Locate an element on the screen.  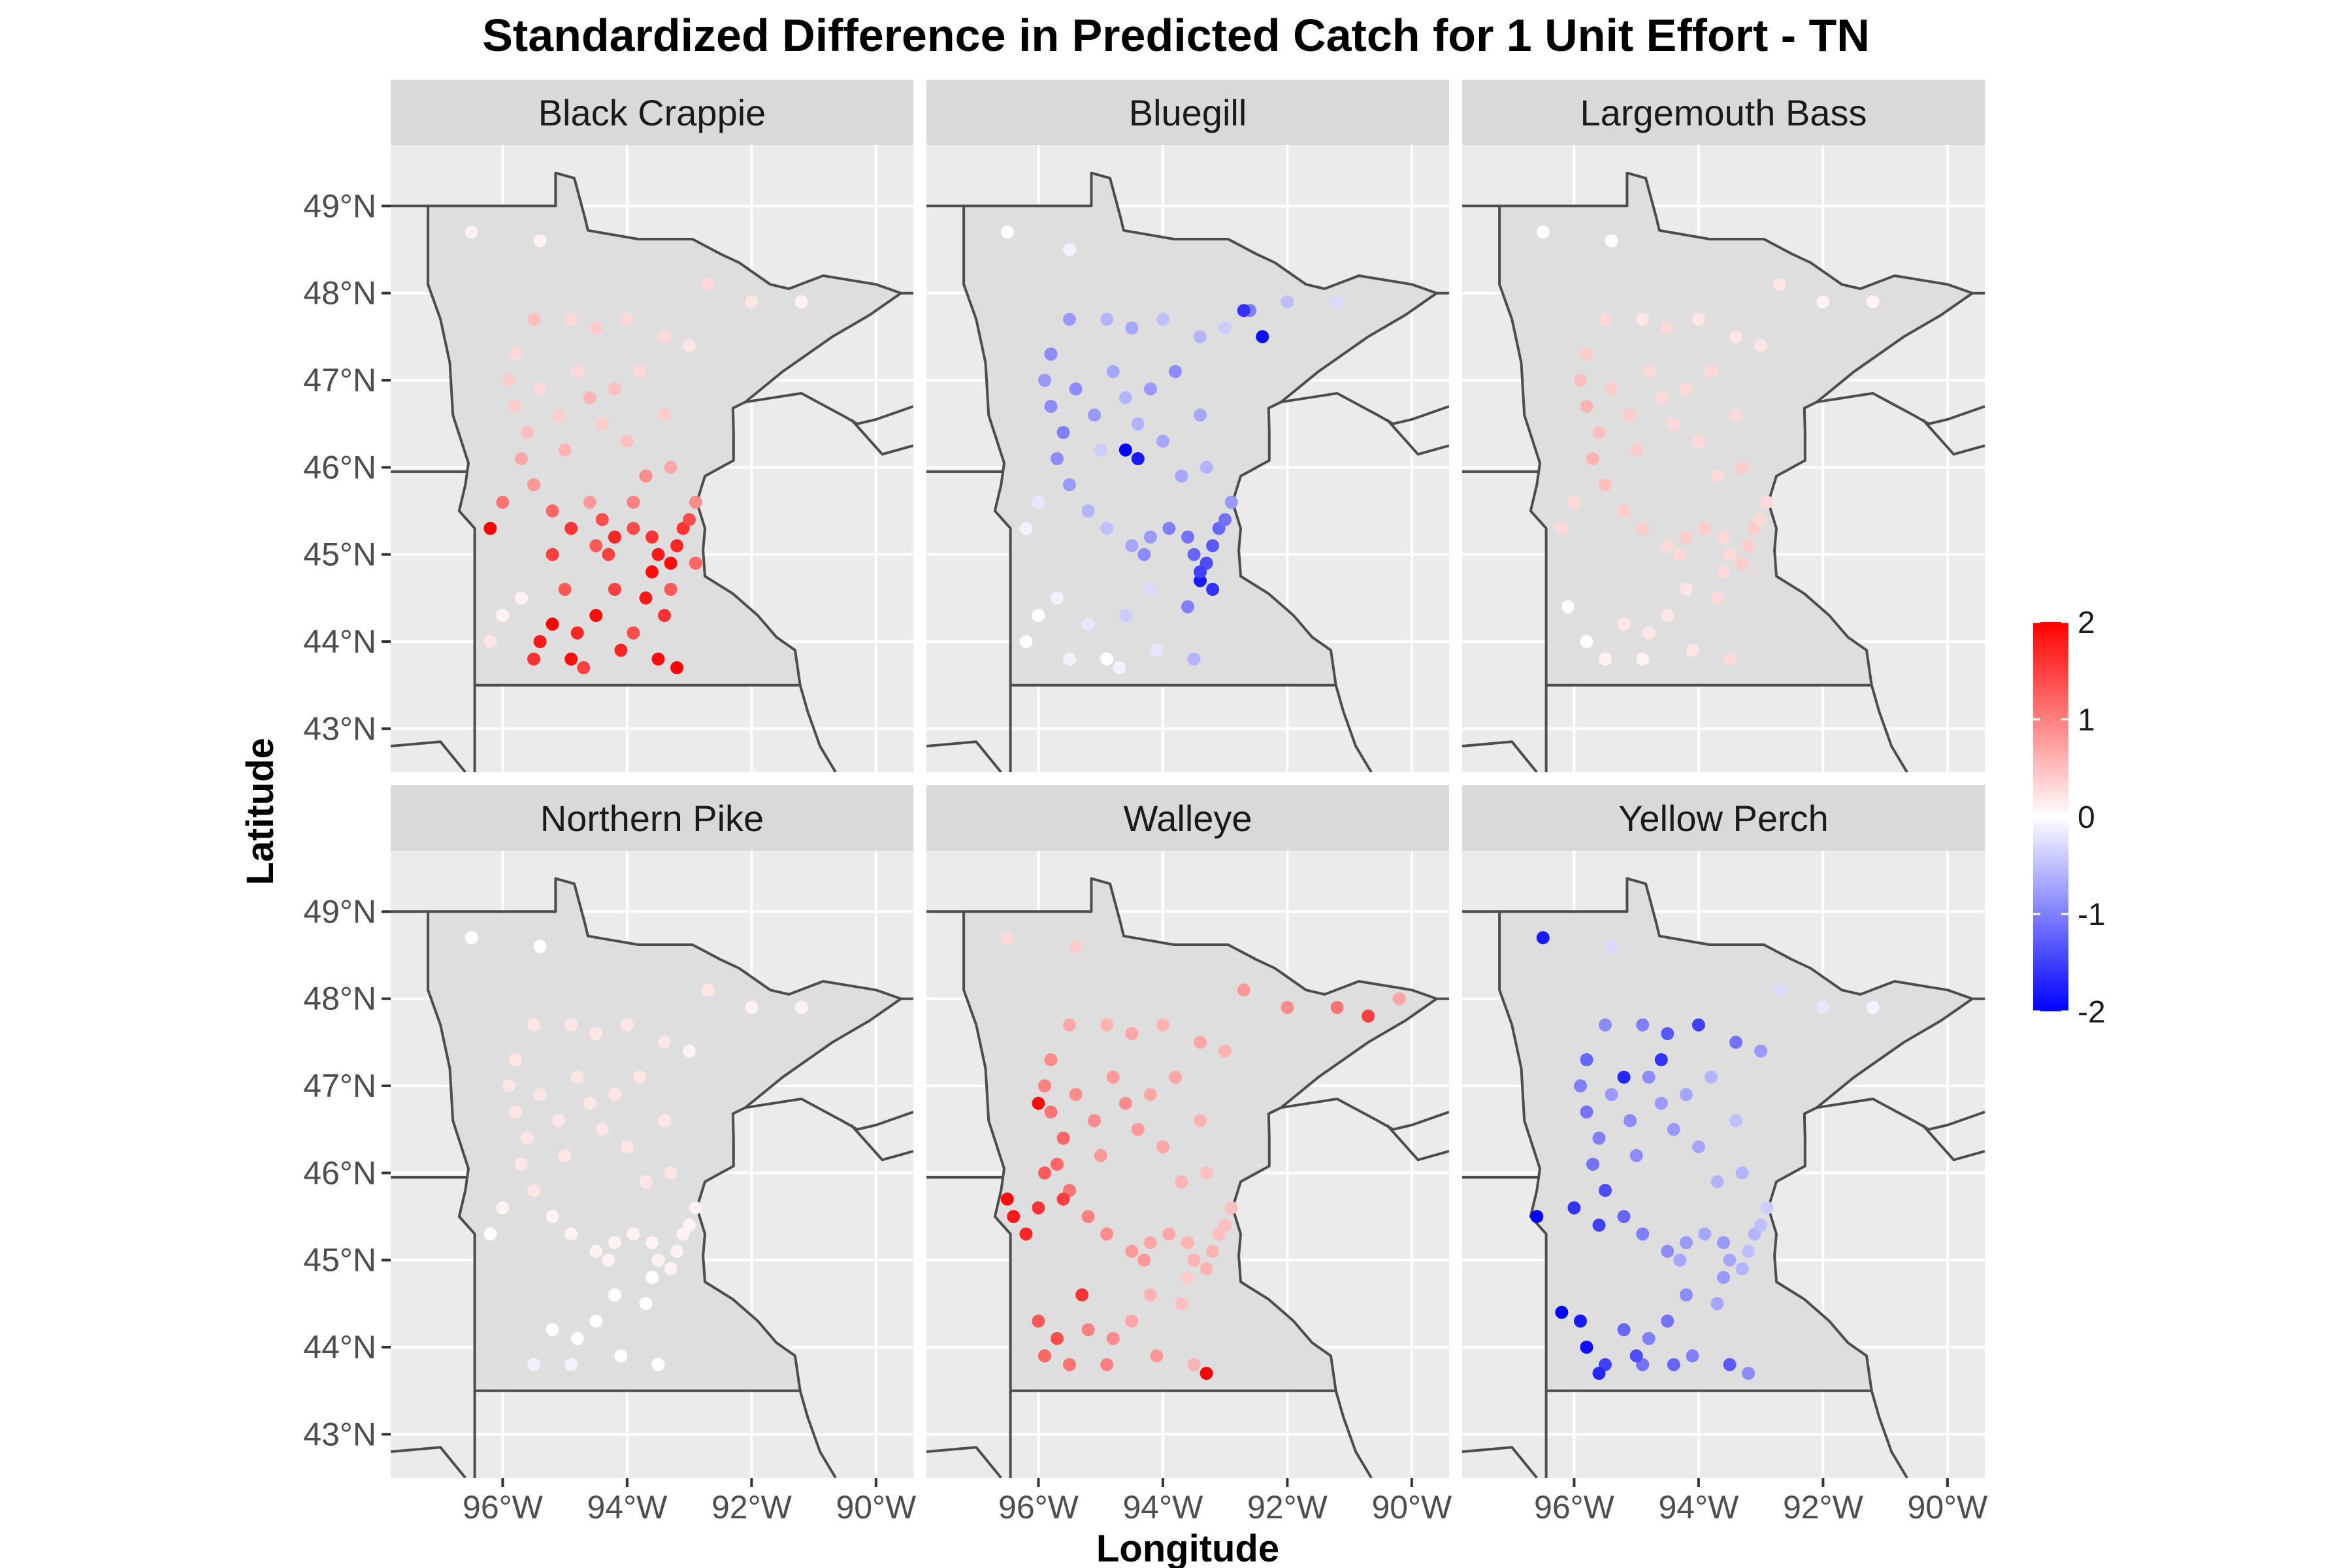
x-tick-label: 90°W is located at coordinates (1947, 1507).